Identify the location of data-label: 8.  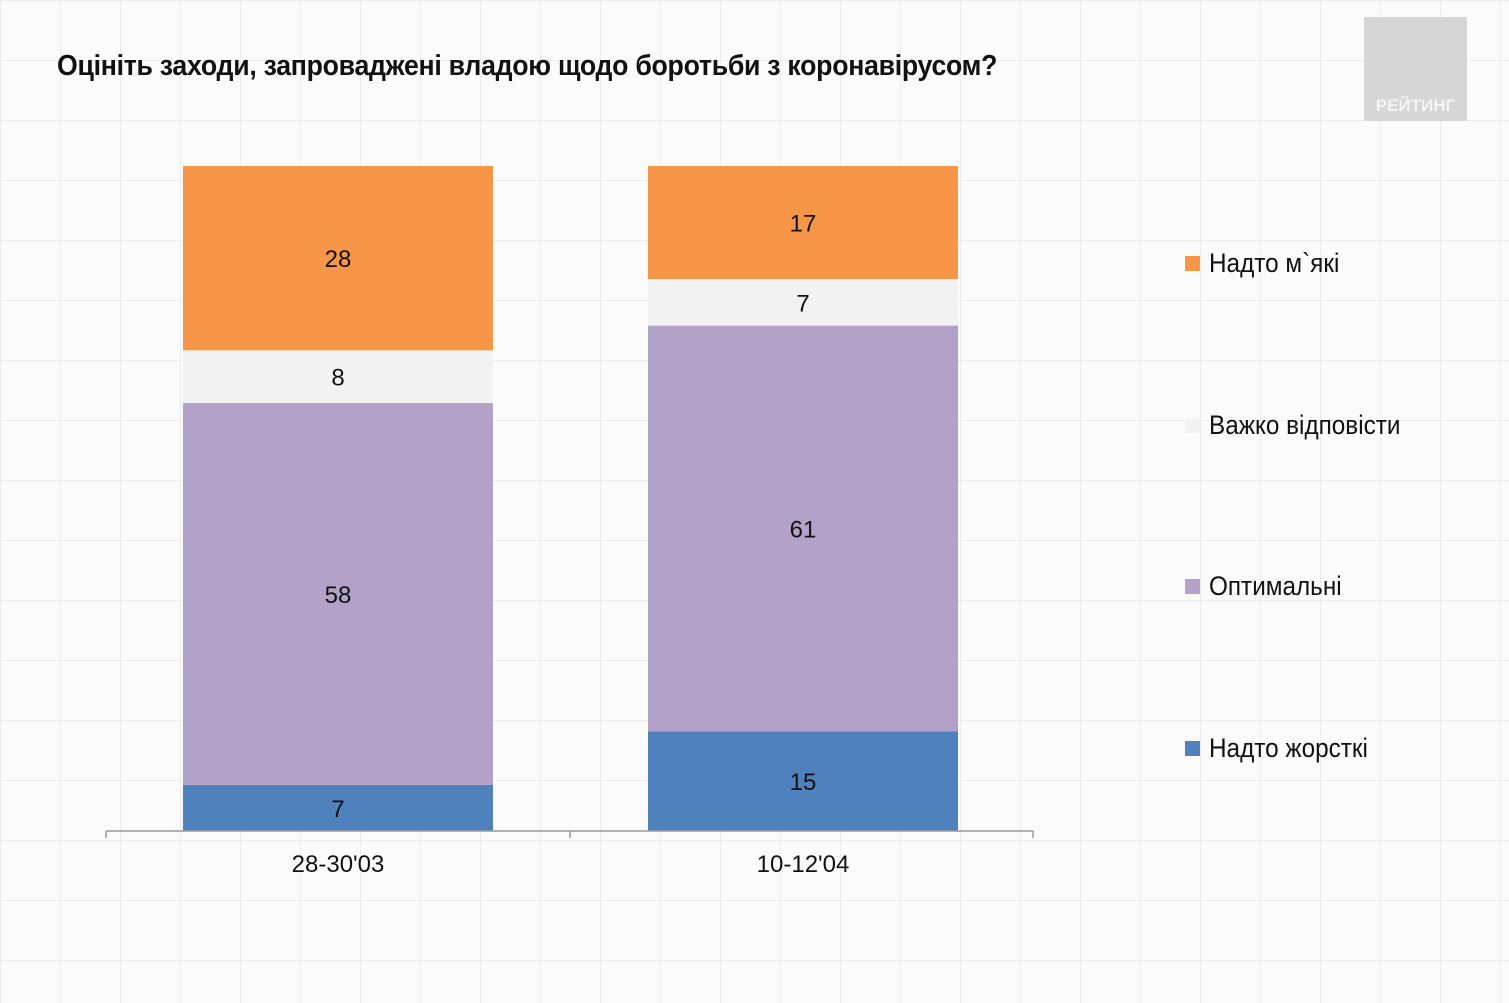
(337, 378).